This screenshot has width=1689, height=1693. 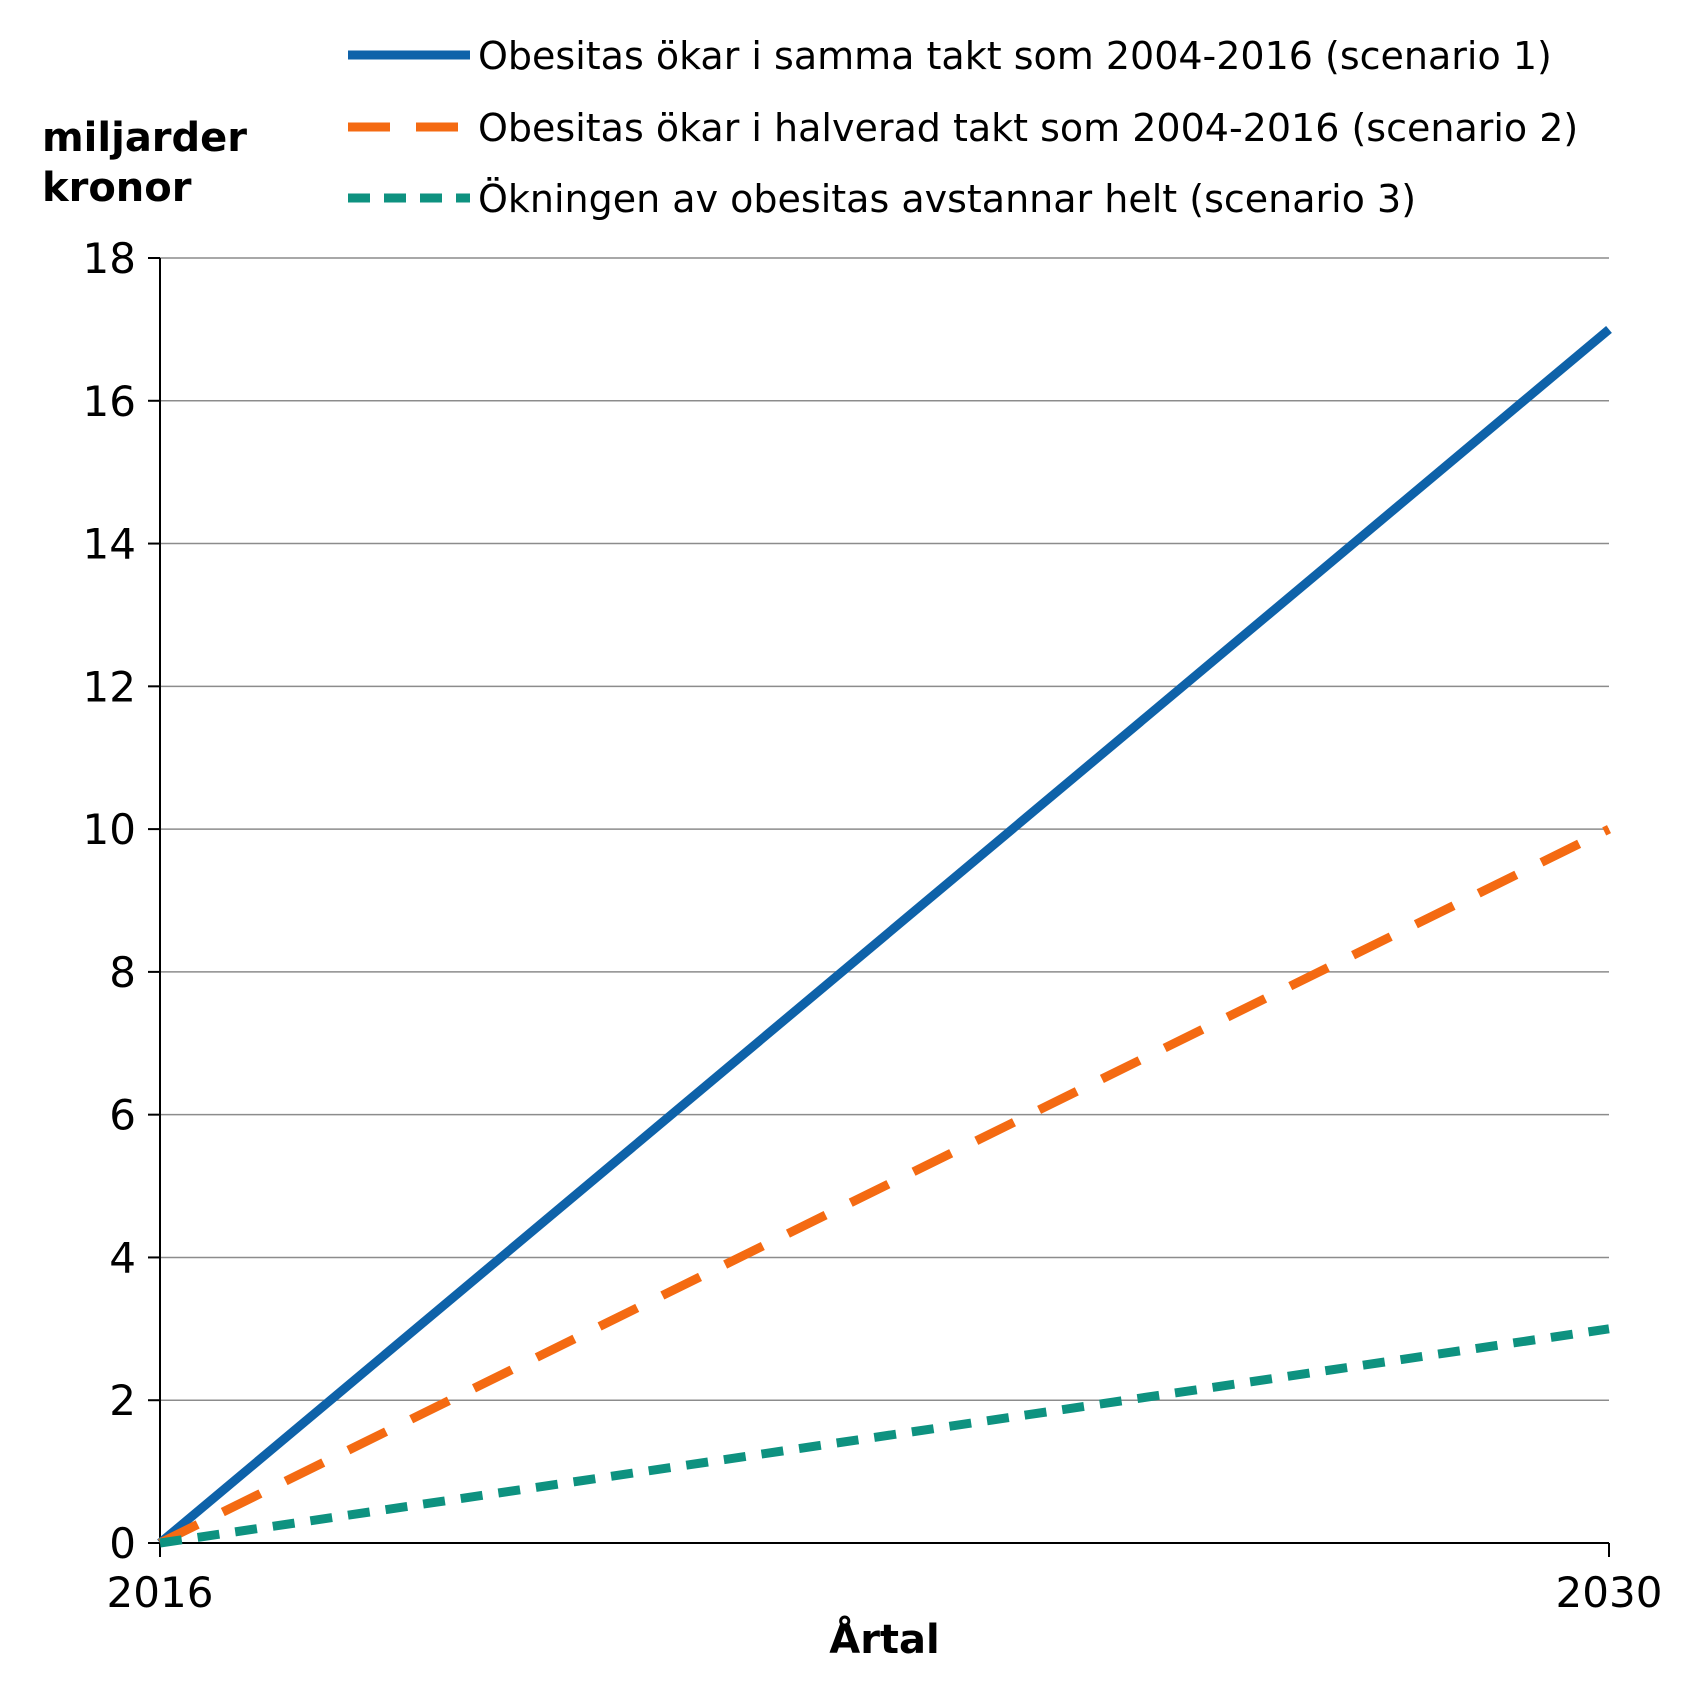 What do you see at coordinates (109, 544) in the screenshot?
I see `y-tick-label: 14` at bounding box center [109, 544].